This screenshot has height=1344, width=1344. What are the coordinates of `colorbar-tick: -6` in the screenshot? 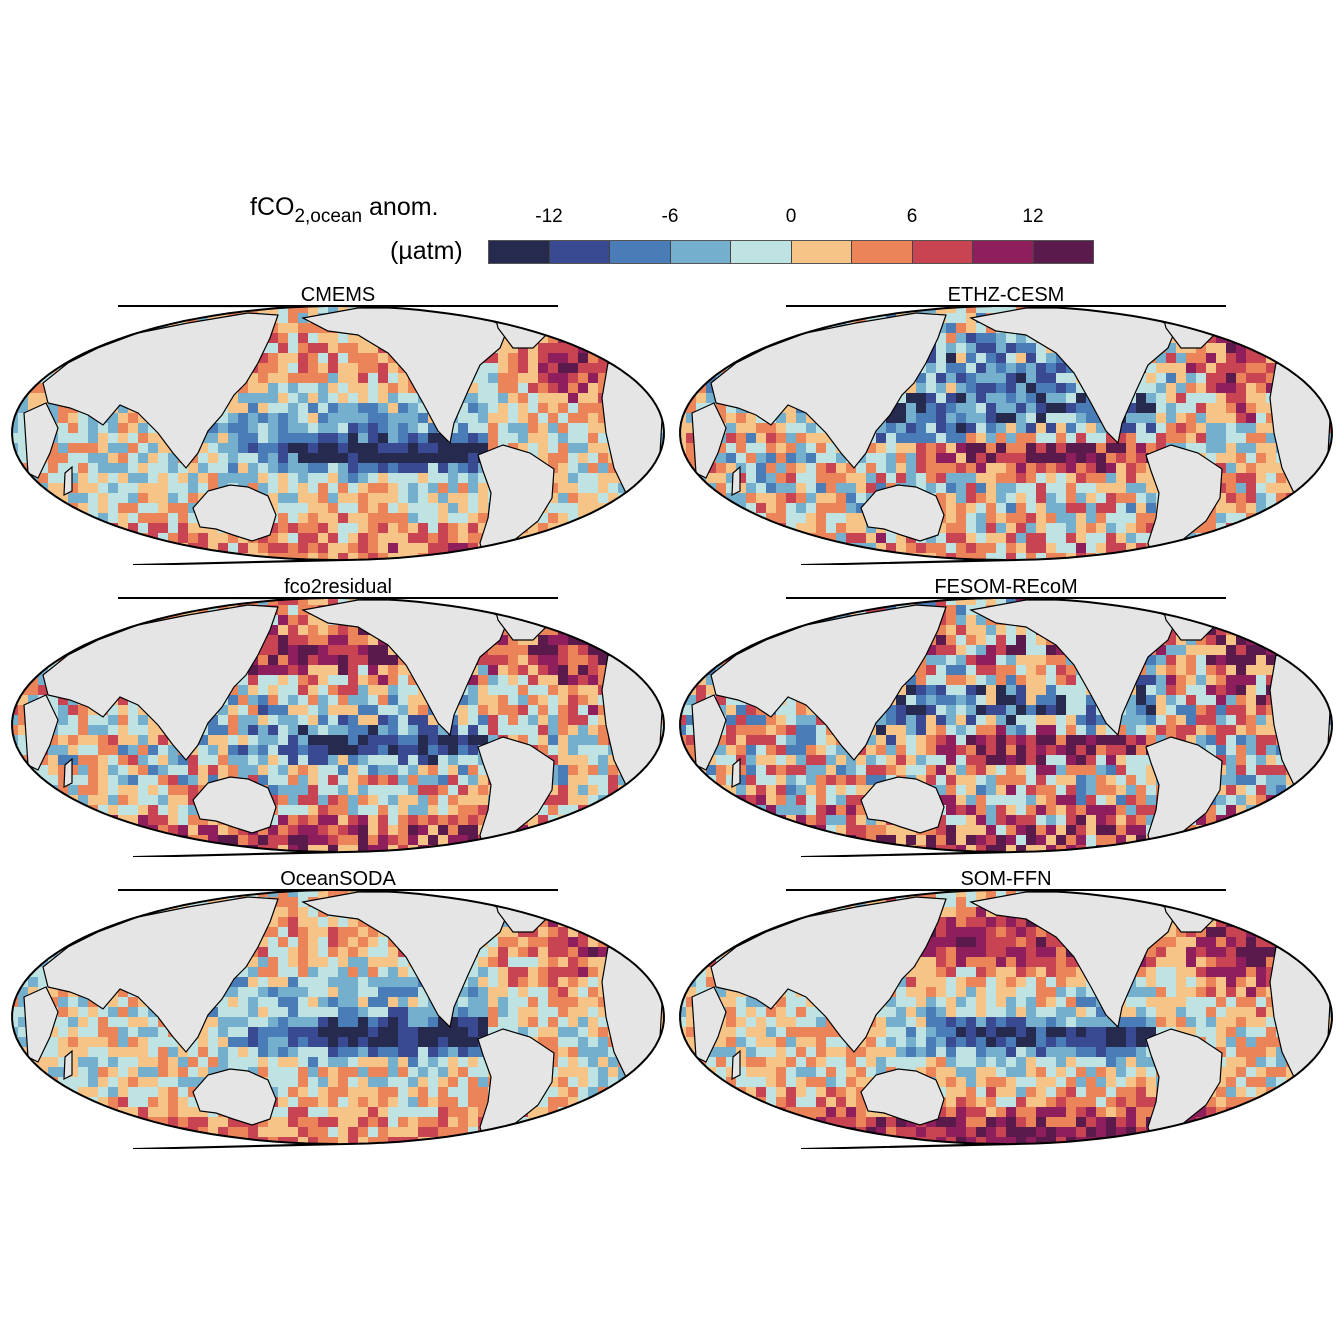 It's located at (670, 216).